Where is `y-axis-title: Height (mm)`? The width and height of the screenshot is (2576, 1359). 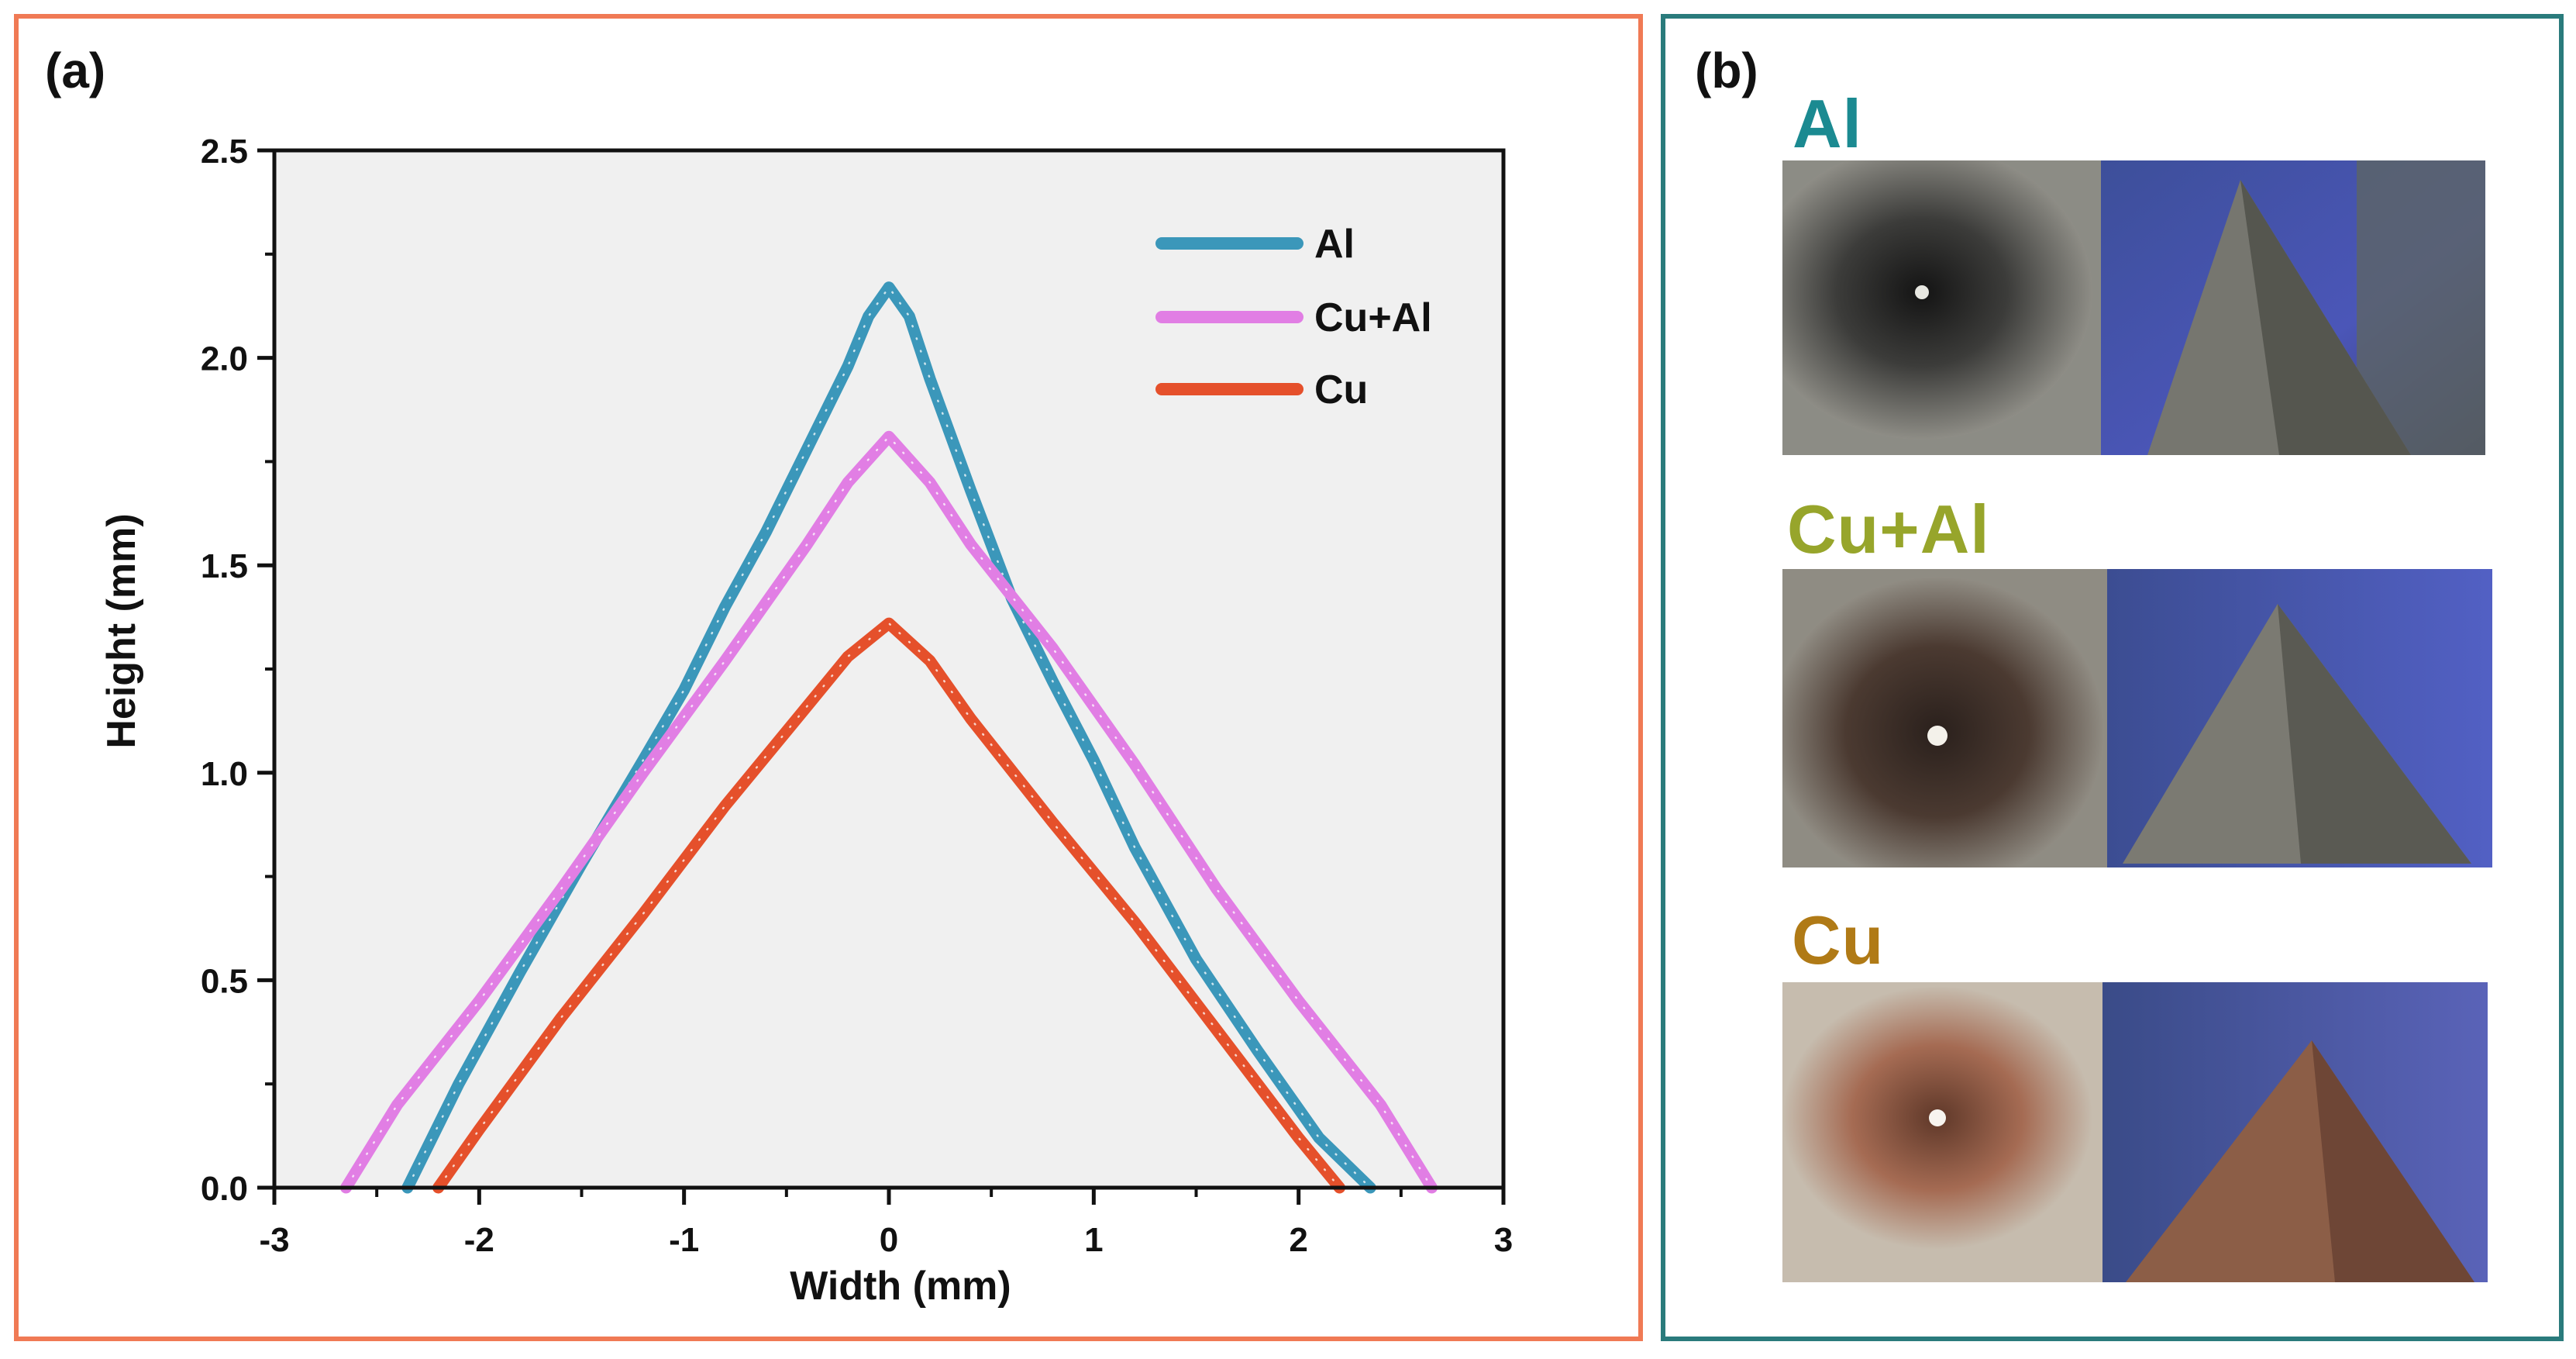
y-axis-title: Height (mm) is located at coordinates (121, 630).